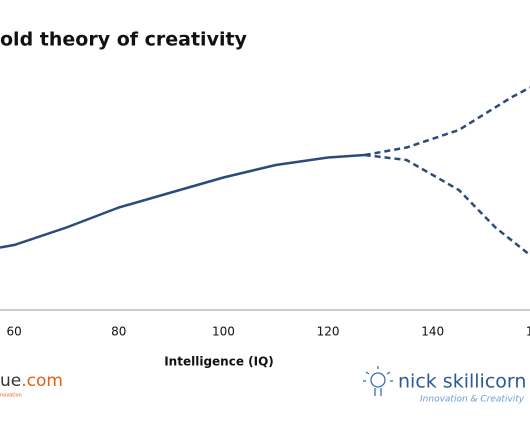 The image size is (530, 442). Describe the element at coordinates (11, 396) in the screenshot. I see `logo-left-tagline: novation` at that location.